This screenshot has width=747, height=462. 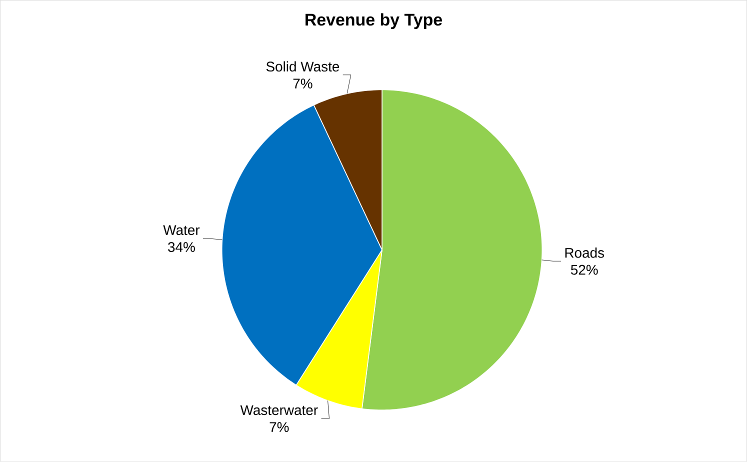 I want to click on slice-label: Water, so click(x=181, y=230).